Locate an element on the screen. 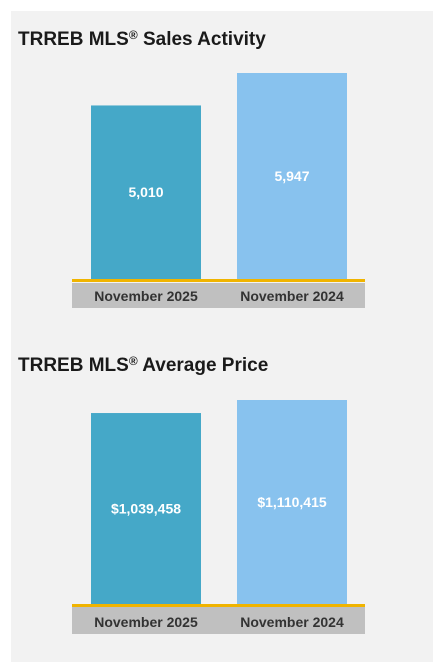 The image size is (444, 670). average-price-title: TRREB MLS® Average Price is located at coordinates (143, 365).